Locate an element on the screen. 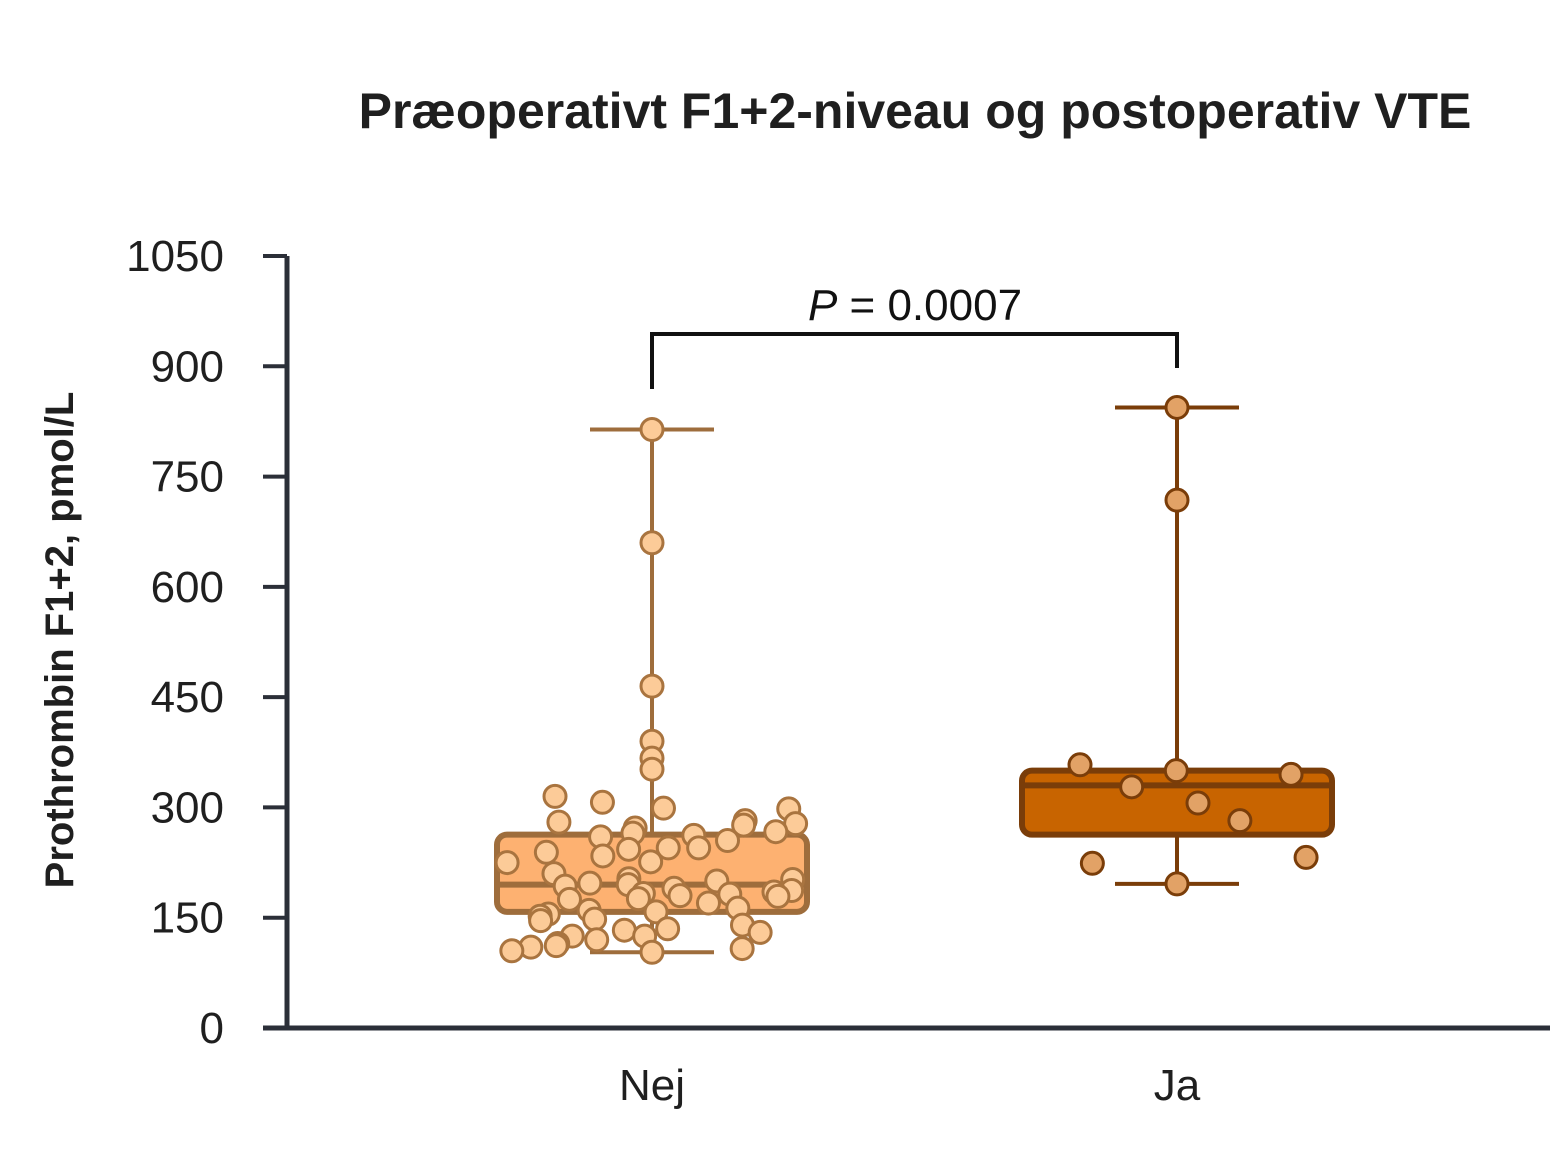 This screenshot has width=1550, height=1169. y-tick-label: 900 is located at coordinates (187, 366).